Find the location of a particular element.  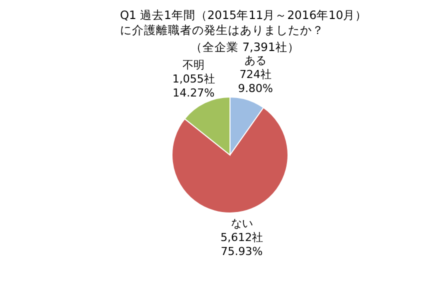

data-label: 724社 9.80% is located at coordinates (255, 81).